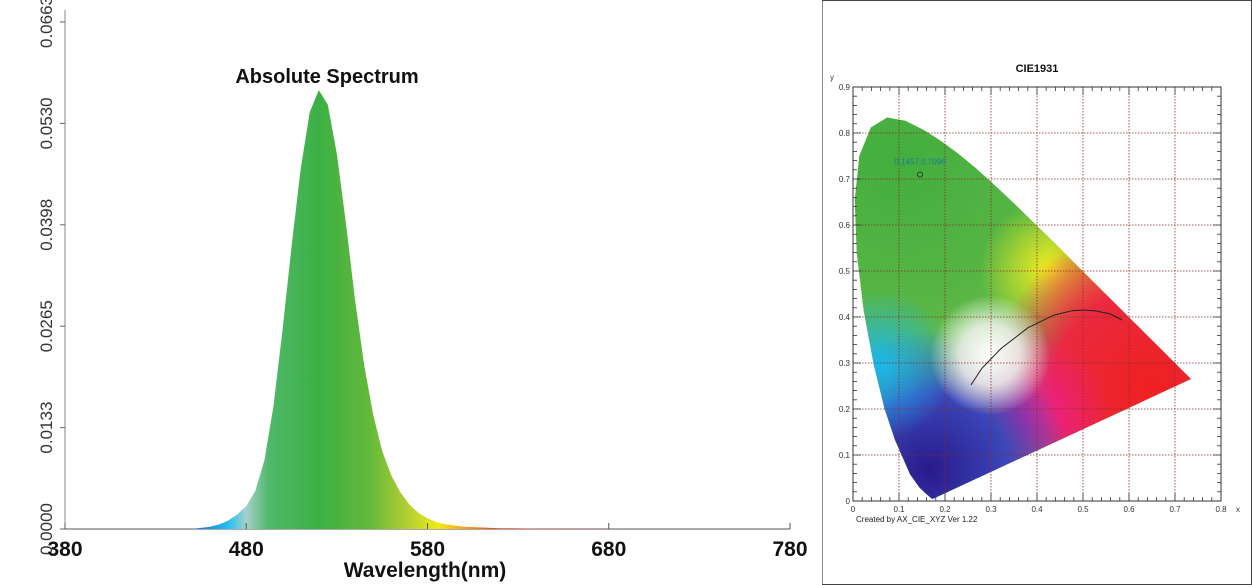  Describe the element at coordinates (845, 179) in the screenshot. I see `cie-y-tick-label: 0.7` at that location.